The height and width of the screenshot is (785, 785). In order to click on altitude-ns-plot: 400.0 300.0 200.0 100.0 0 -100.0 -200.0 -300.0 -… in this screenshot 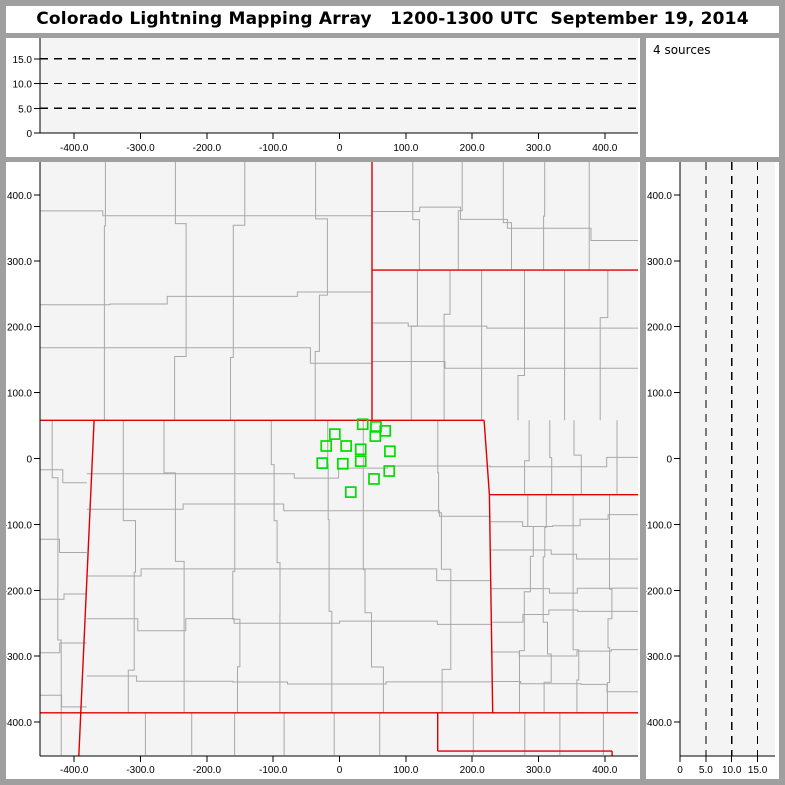, I will do `click(712, 470)`.